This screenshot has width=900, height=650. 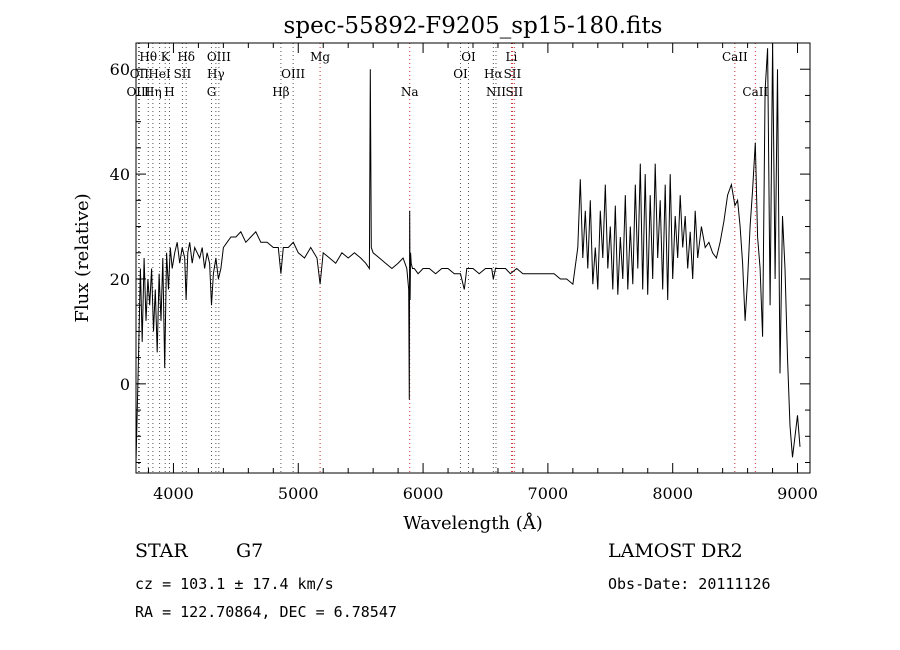 I want to click on obs-date: Obs-Date: 20111126, so click(x=689, y=584).